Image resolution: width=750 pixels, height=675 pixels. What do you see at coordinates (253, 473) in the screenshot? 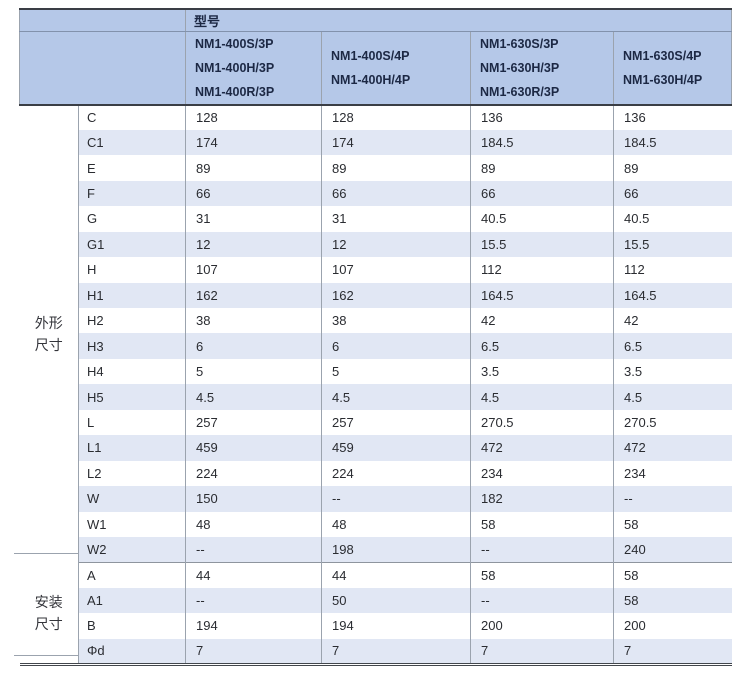
I see `value-cell: 224` at bounding box center [253, 473].